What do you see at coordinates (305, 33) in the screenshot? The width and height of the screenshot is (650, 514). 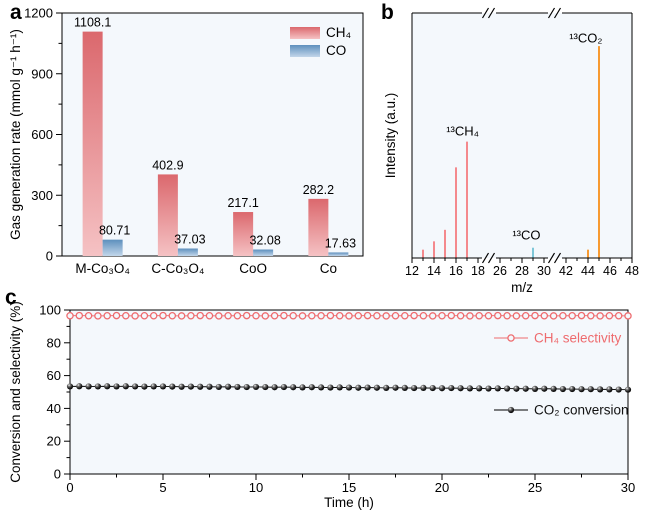 I see `legend-swatch` at bounding box center [305, 33].